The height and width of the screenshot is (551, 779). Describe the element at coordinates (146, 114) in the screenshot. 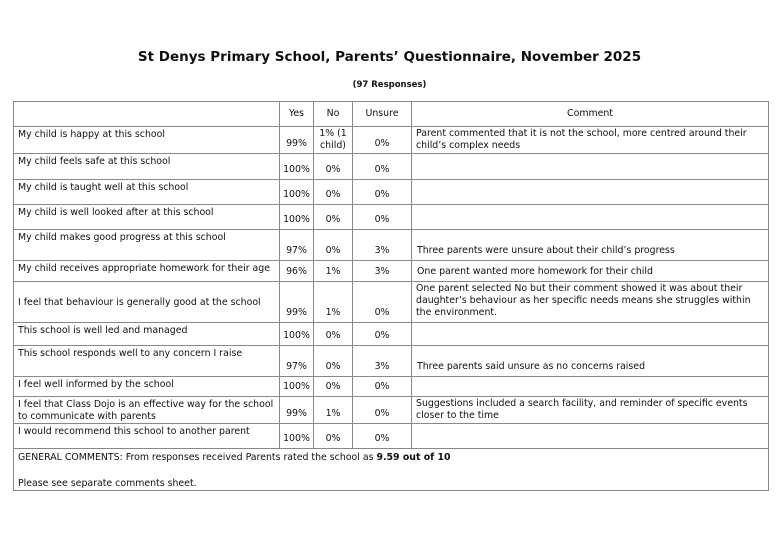

I see `header-question` at that location.